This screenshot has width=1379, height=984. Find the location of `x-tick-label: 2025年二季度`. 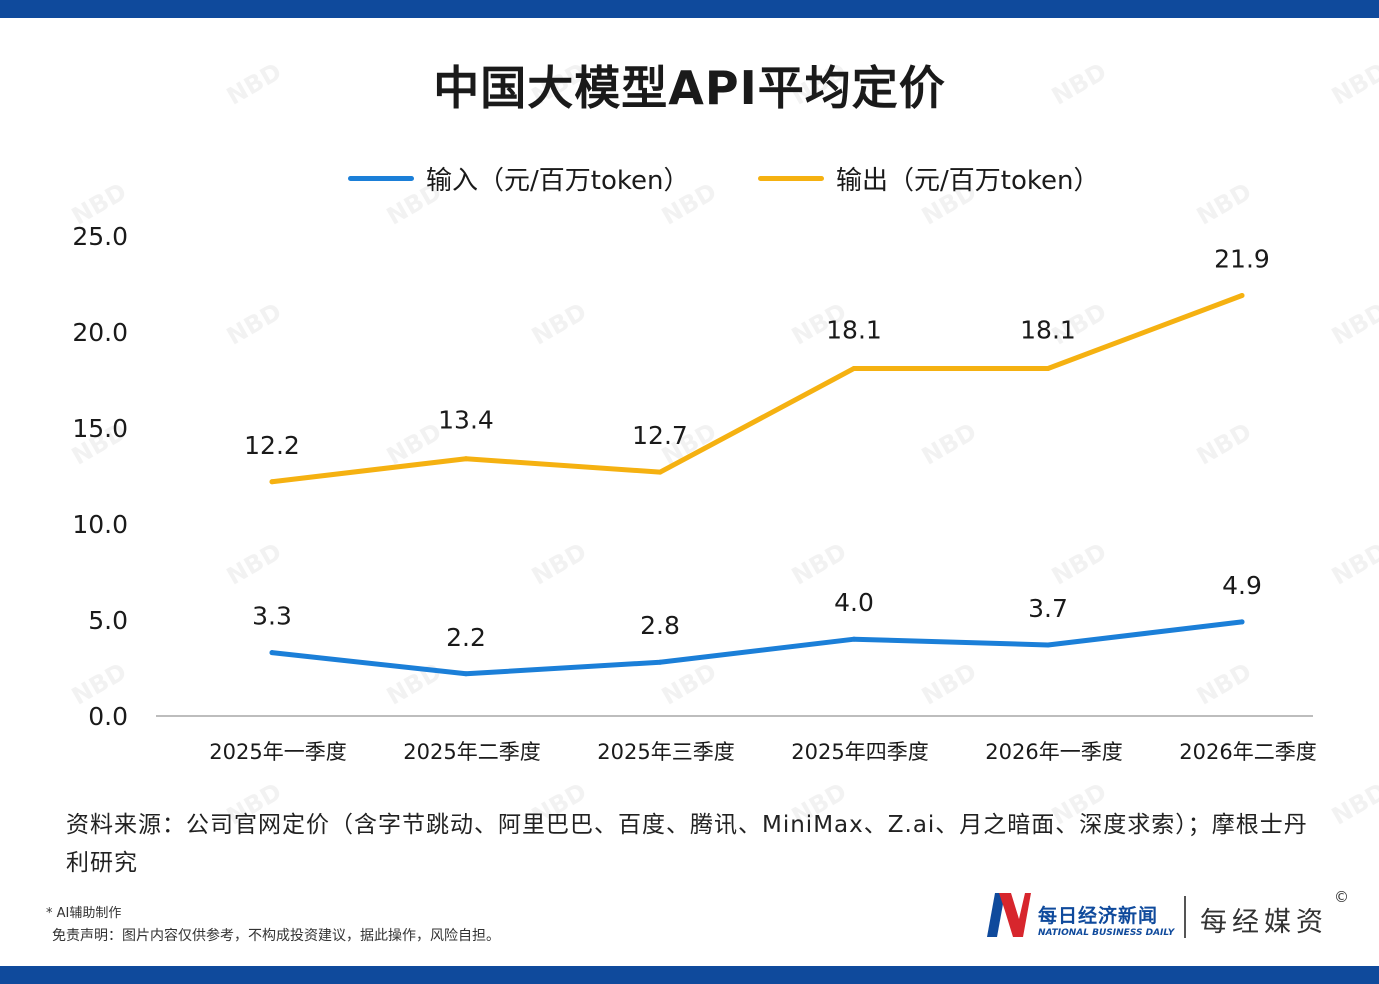

x-tick-label: 2025年二季度 is located at coordinates (471, 752).